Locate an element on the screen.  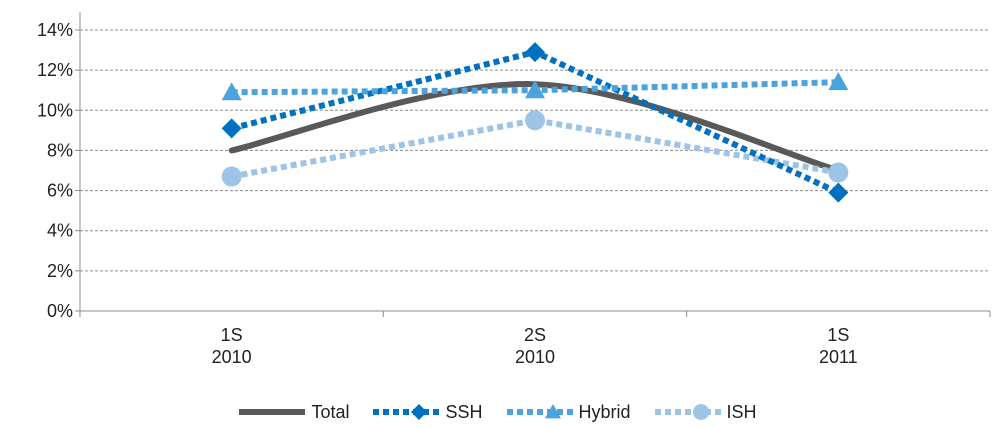
legend-item-ish: ISH is located at coordinates (705, 412).